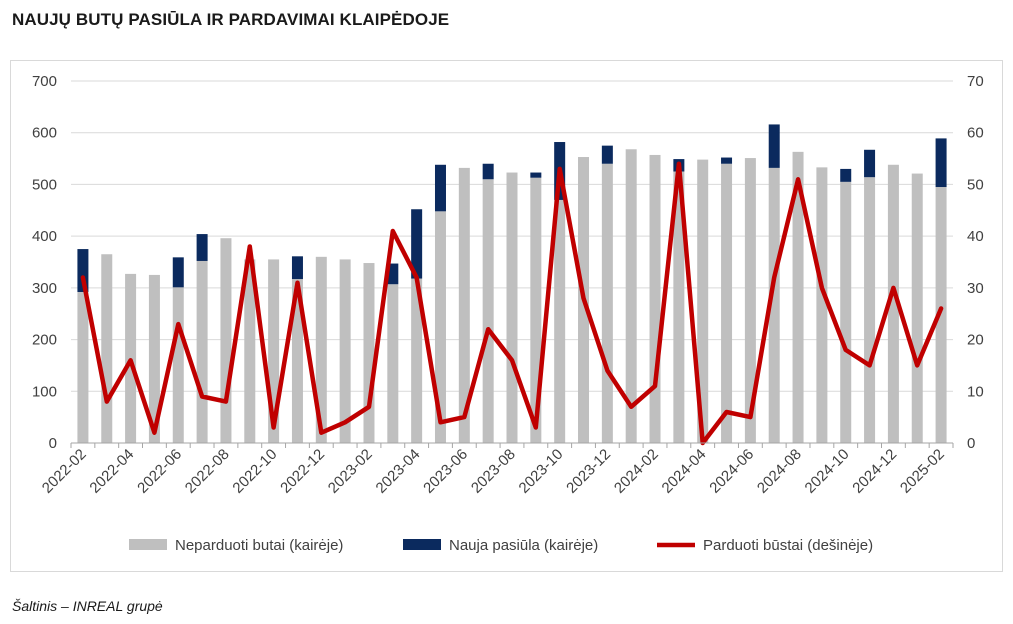 The height and width of the screenshot is (624, 1013). Describe the element at coordinates (636, 471) in the screenshot. I see `x-tick-label: 2024-02` at that location.